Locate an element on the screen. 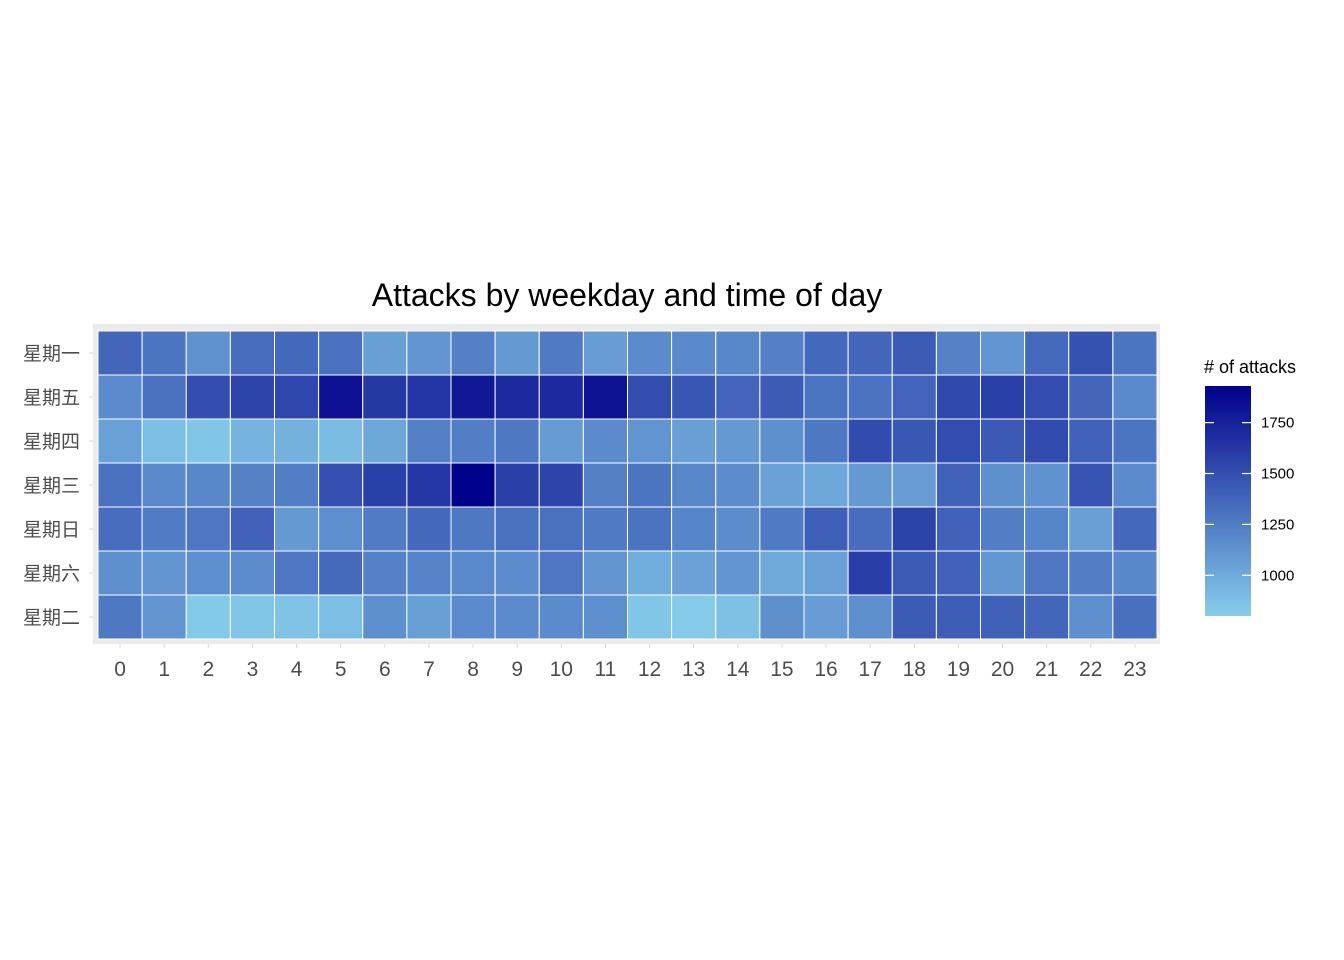  legend-tick-label: 1000 is located at coordinates (1277, 575).